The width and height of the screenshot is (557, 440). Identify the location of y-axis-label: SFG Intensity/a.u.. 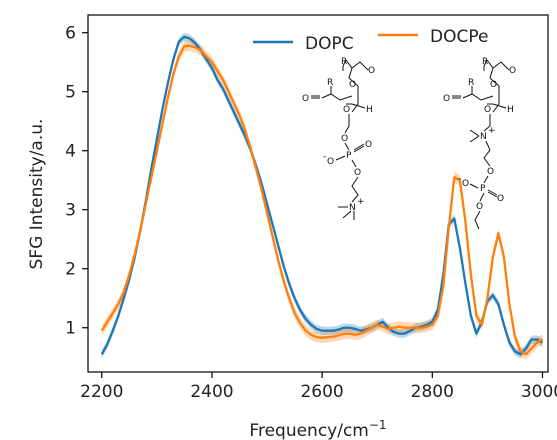
(37, 194).